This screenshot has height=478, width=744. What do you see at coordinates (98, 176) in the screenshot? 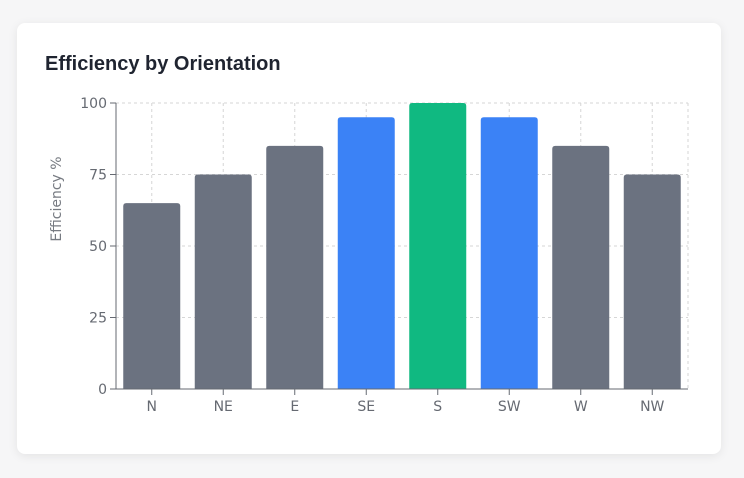
I see `y-tick-label: 75` at bounding box center [98, 176].